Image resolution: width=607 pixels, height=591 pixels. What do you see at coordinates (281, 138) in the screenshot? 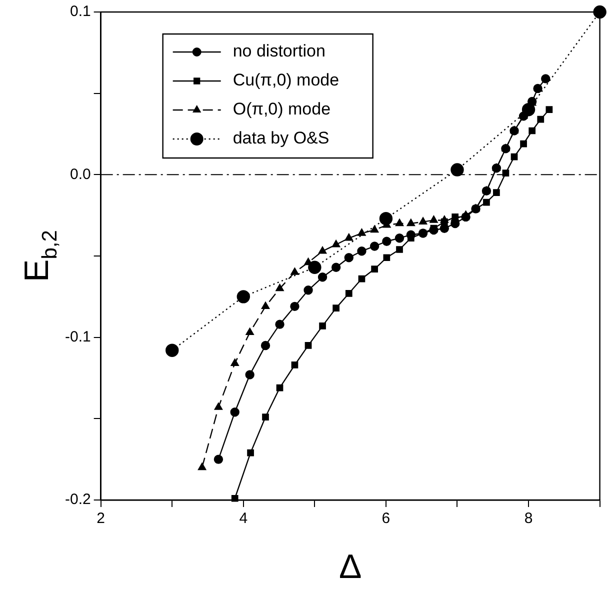
I see `legend-label: data by O&S` at bounding box center [281, 138].